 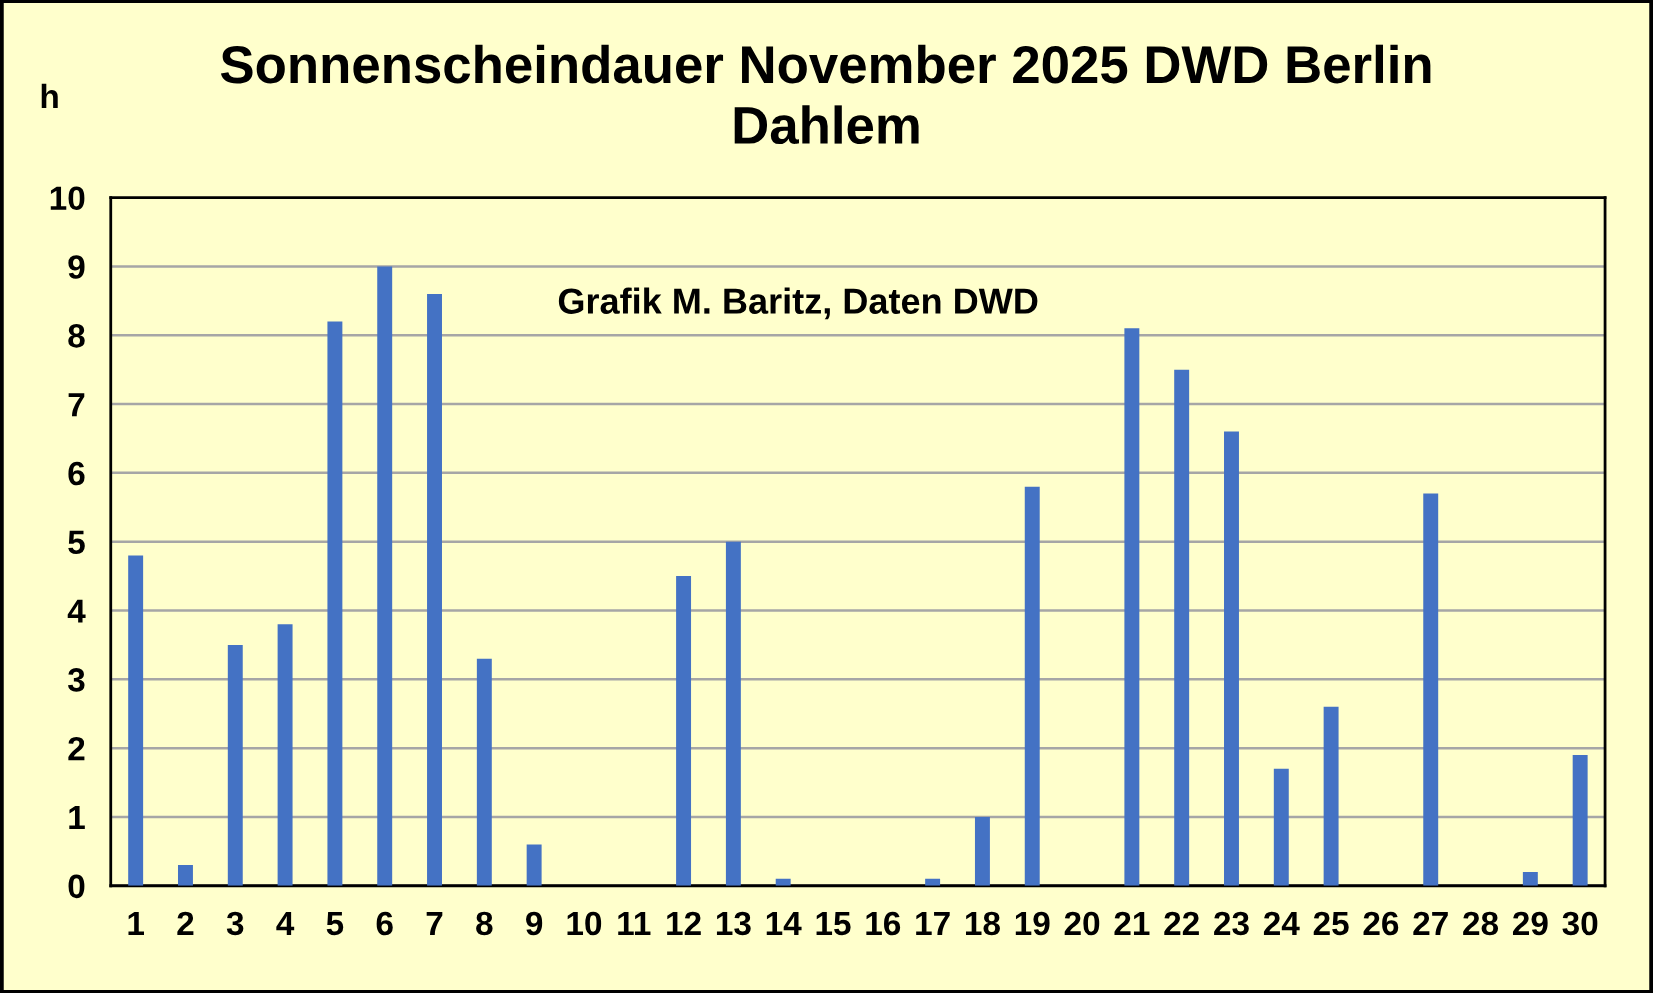 What do you see at coordinates (434, 923) in the screenshot?
I see `x-tick-label: 7` at bounding box center [434, 923].